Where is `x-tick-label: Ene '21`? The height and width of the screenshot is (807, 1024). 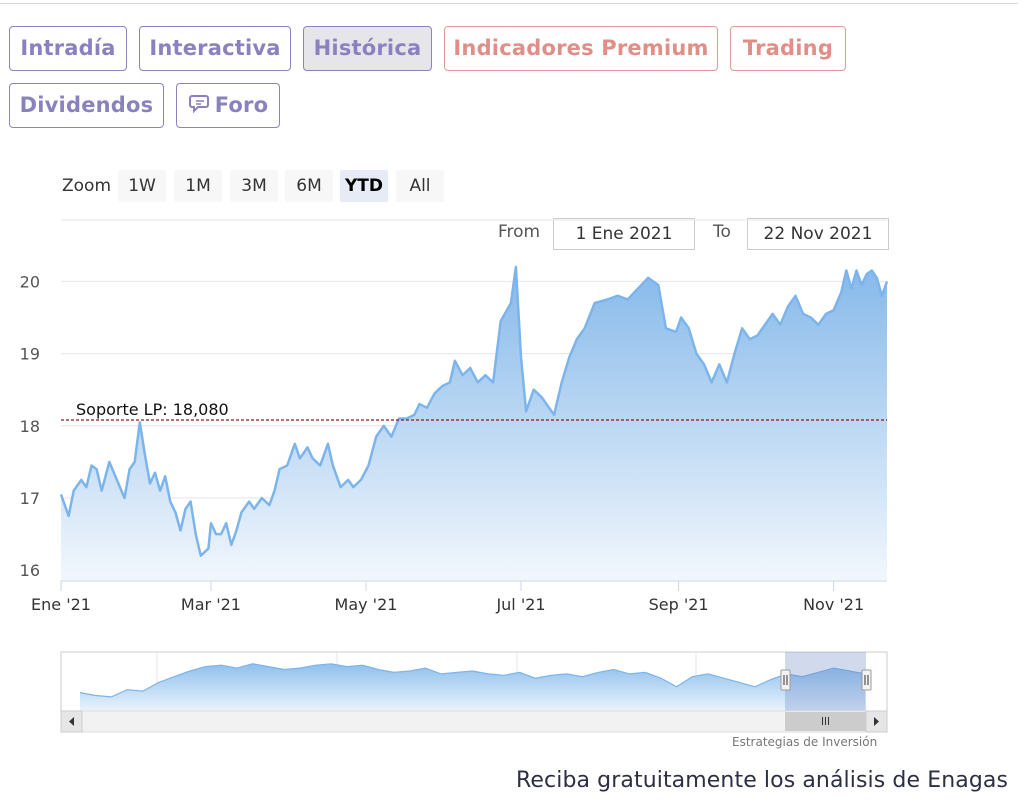 x-tick-label: Ene '21 is located at coordinates (61, 604).